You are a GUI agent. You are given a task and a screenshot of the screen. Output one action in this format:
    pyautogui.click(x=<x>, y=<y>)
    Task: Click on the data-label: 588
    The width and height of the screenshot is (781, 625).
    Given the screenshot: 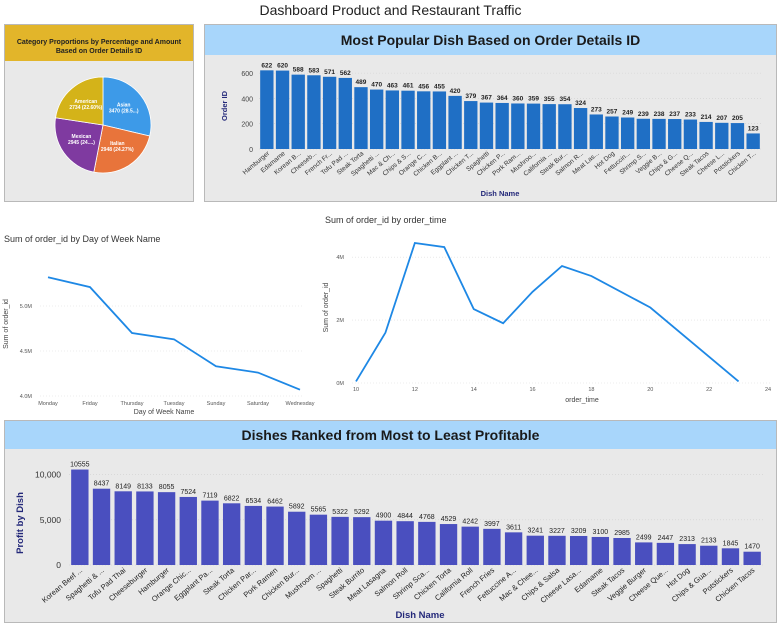 What is the action you would take?
    pyautogui.click(x=298, y=70)
    